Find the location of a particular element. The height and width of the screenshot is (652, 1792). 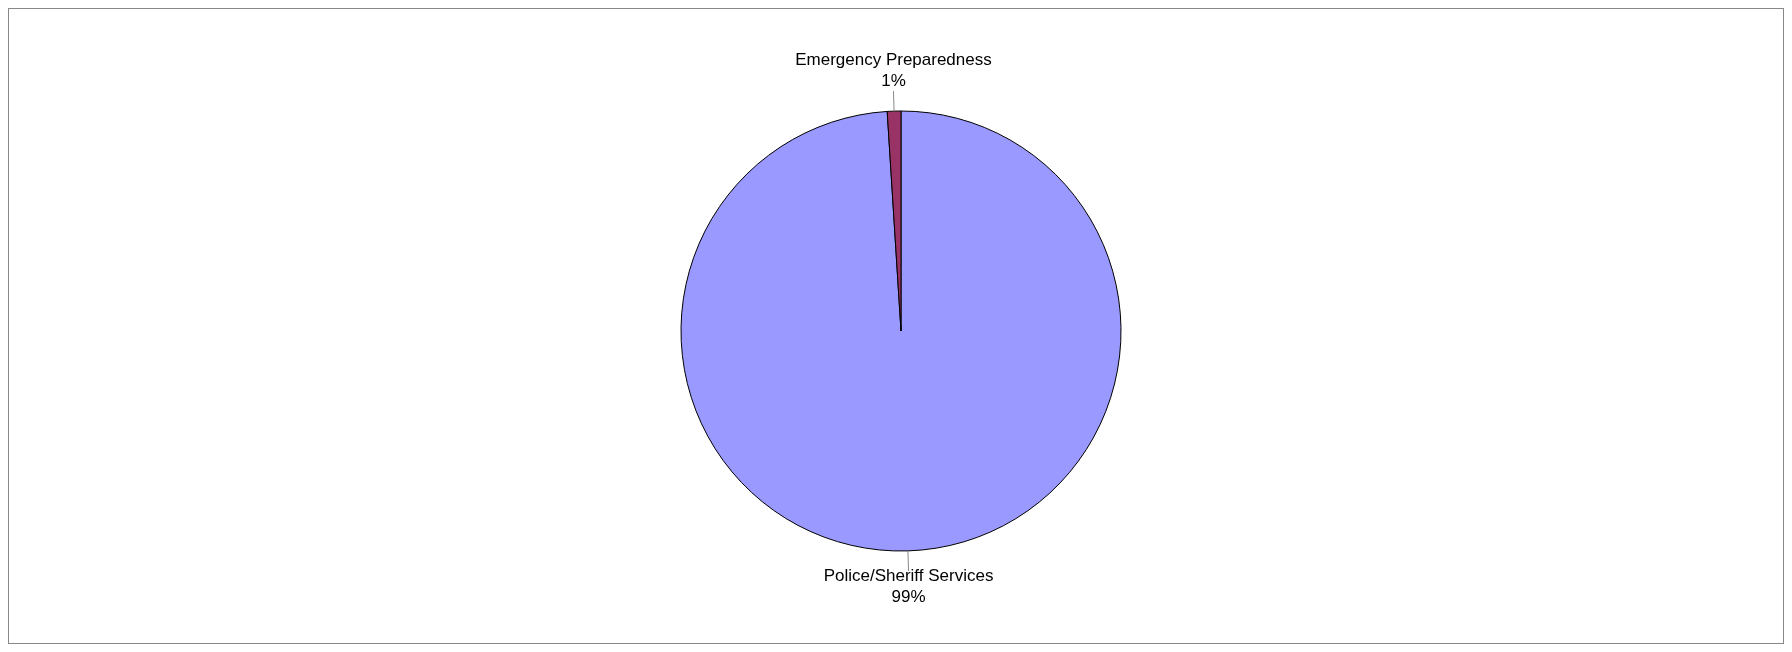

slice-label: Emergency Preparedness is located at coordinates (893, 60).